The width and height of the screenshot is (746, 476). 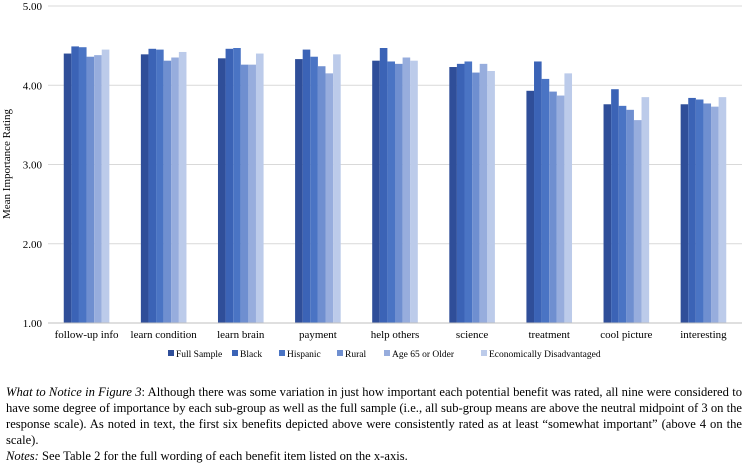 What do you see at coordinates (164, 335) in the screenshot?
I see `x-tick-label: learn condition` at bounding box center [164, 335].